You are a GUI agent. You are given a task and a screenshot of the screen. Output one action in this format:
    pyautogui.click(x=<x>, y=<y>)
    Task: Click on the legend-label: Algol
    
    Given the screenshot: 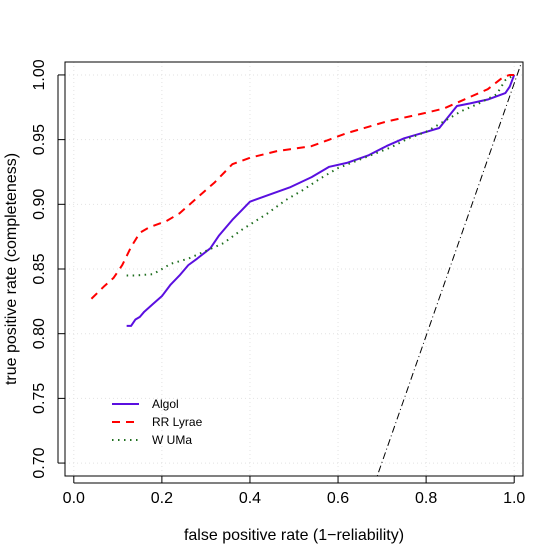 What is the action you would take?
    pyautogui.click(x=165, y=404)
    